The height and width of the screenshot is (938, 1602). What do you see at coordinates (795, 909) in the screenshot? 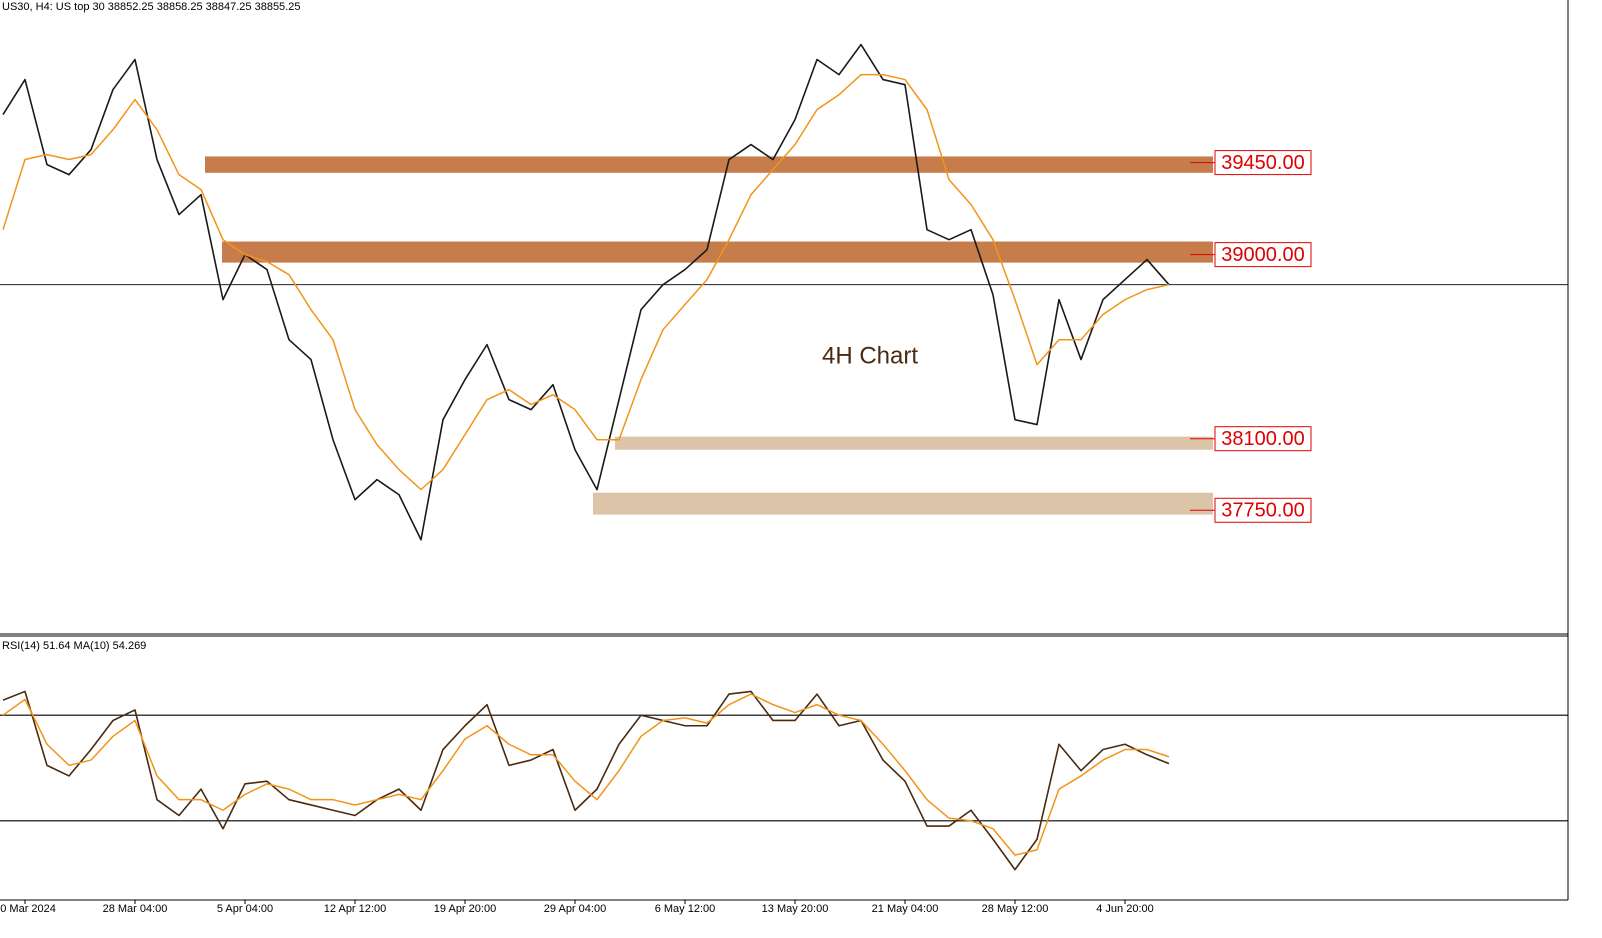
I see `x-tick-label: 13 May 20:00` at bounding box center [795, 909].